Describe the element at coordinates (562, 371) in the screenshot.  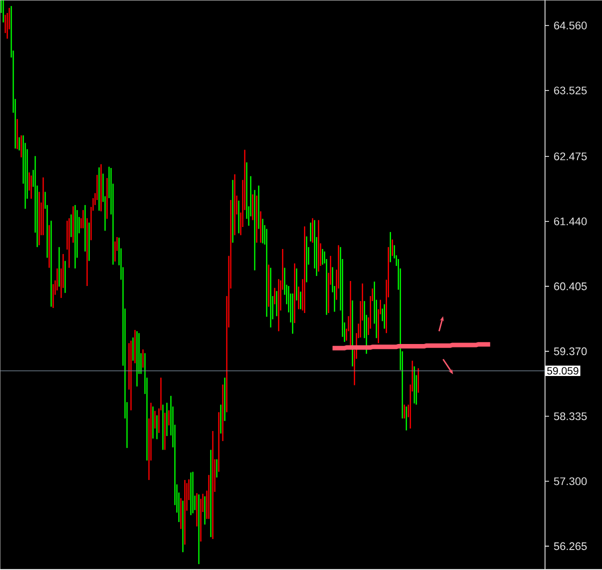
I see `ref-line-label: 59.059` at that location.